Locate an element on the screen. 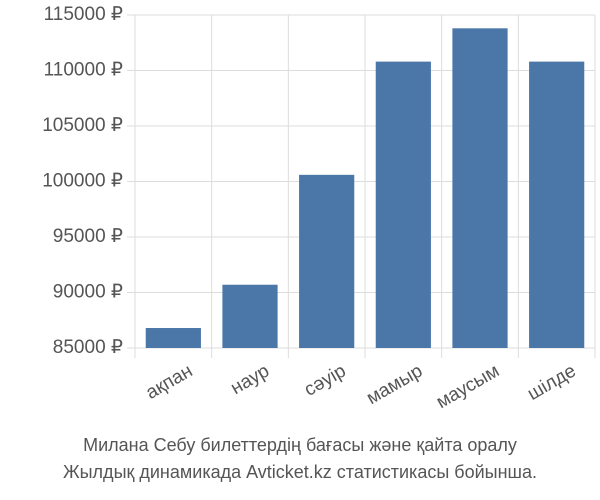 This screenshot has height=500, width=600. y-tick-label: 110000 ₽ is located at coordinates (83, 70).